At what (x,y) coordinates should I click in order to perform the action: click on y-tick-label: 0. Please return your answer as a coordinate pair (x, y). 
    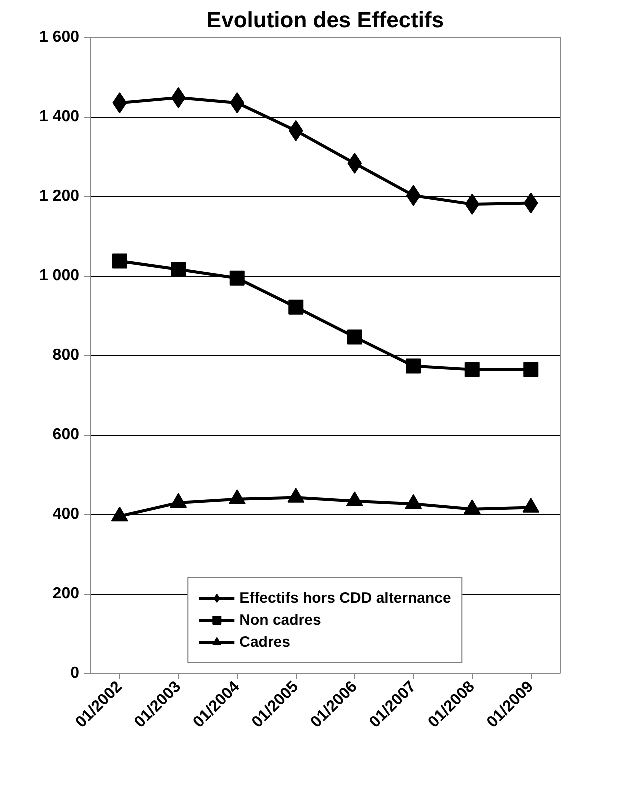
    Looking at the image, I should click on (75, 673).